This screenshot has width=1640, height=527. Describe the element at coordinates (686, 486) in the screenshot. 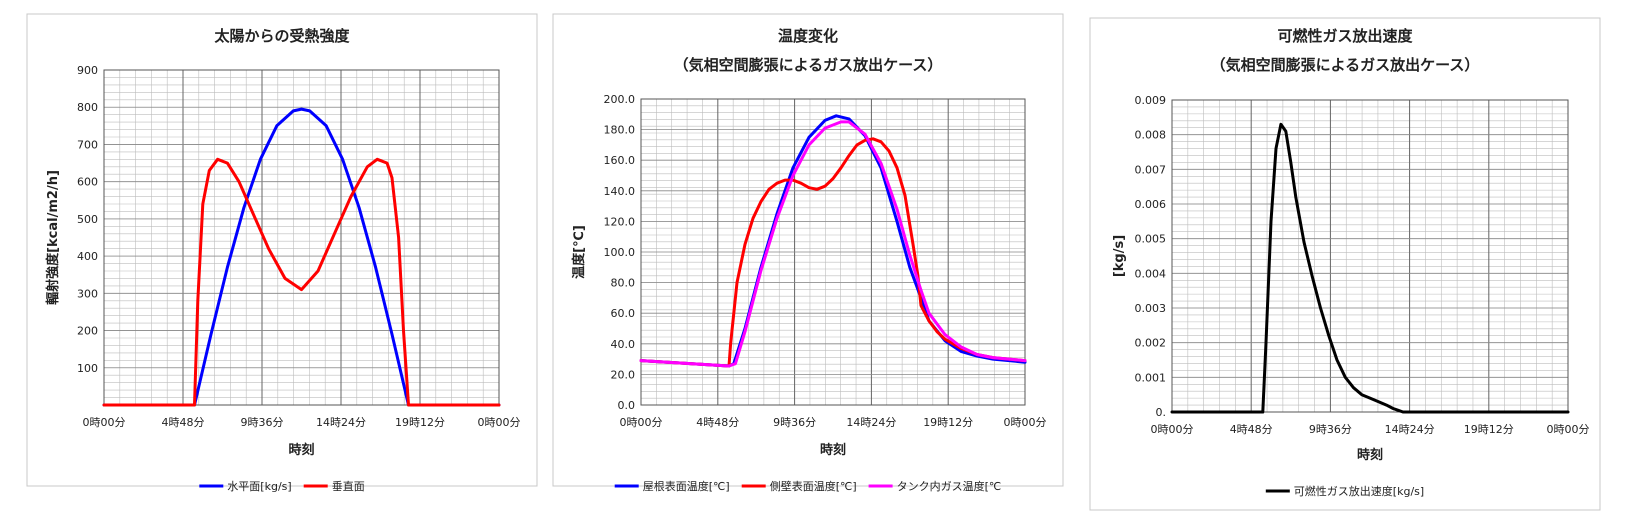

I see `legend-label: 屋根表面温度[℃]` at that location.